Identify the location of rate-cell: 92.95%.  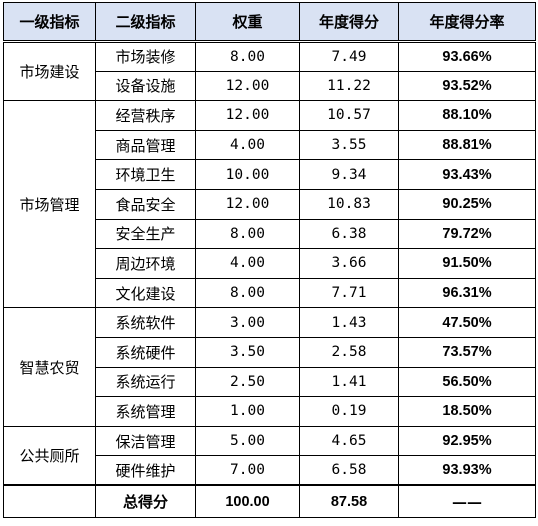
(467, 441).